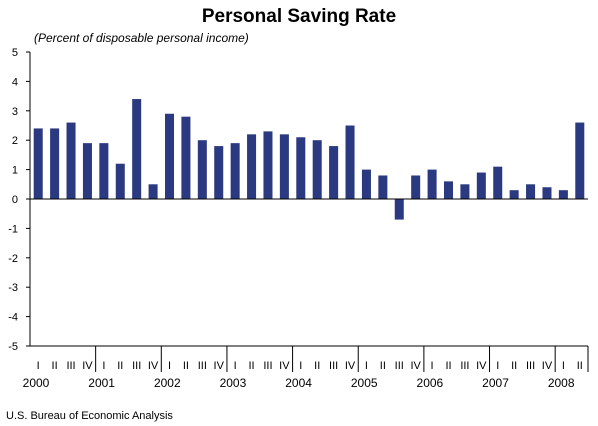 The image size is (598, 426). I want to click on year-label: 2004, so click(298, 383).